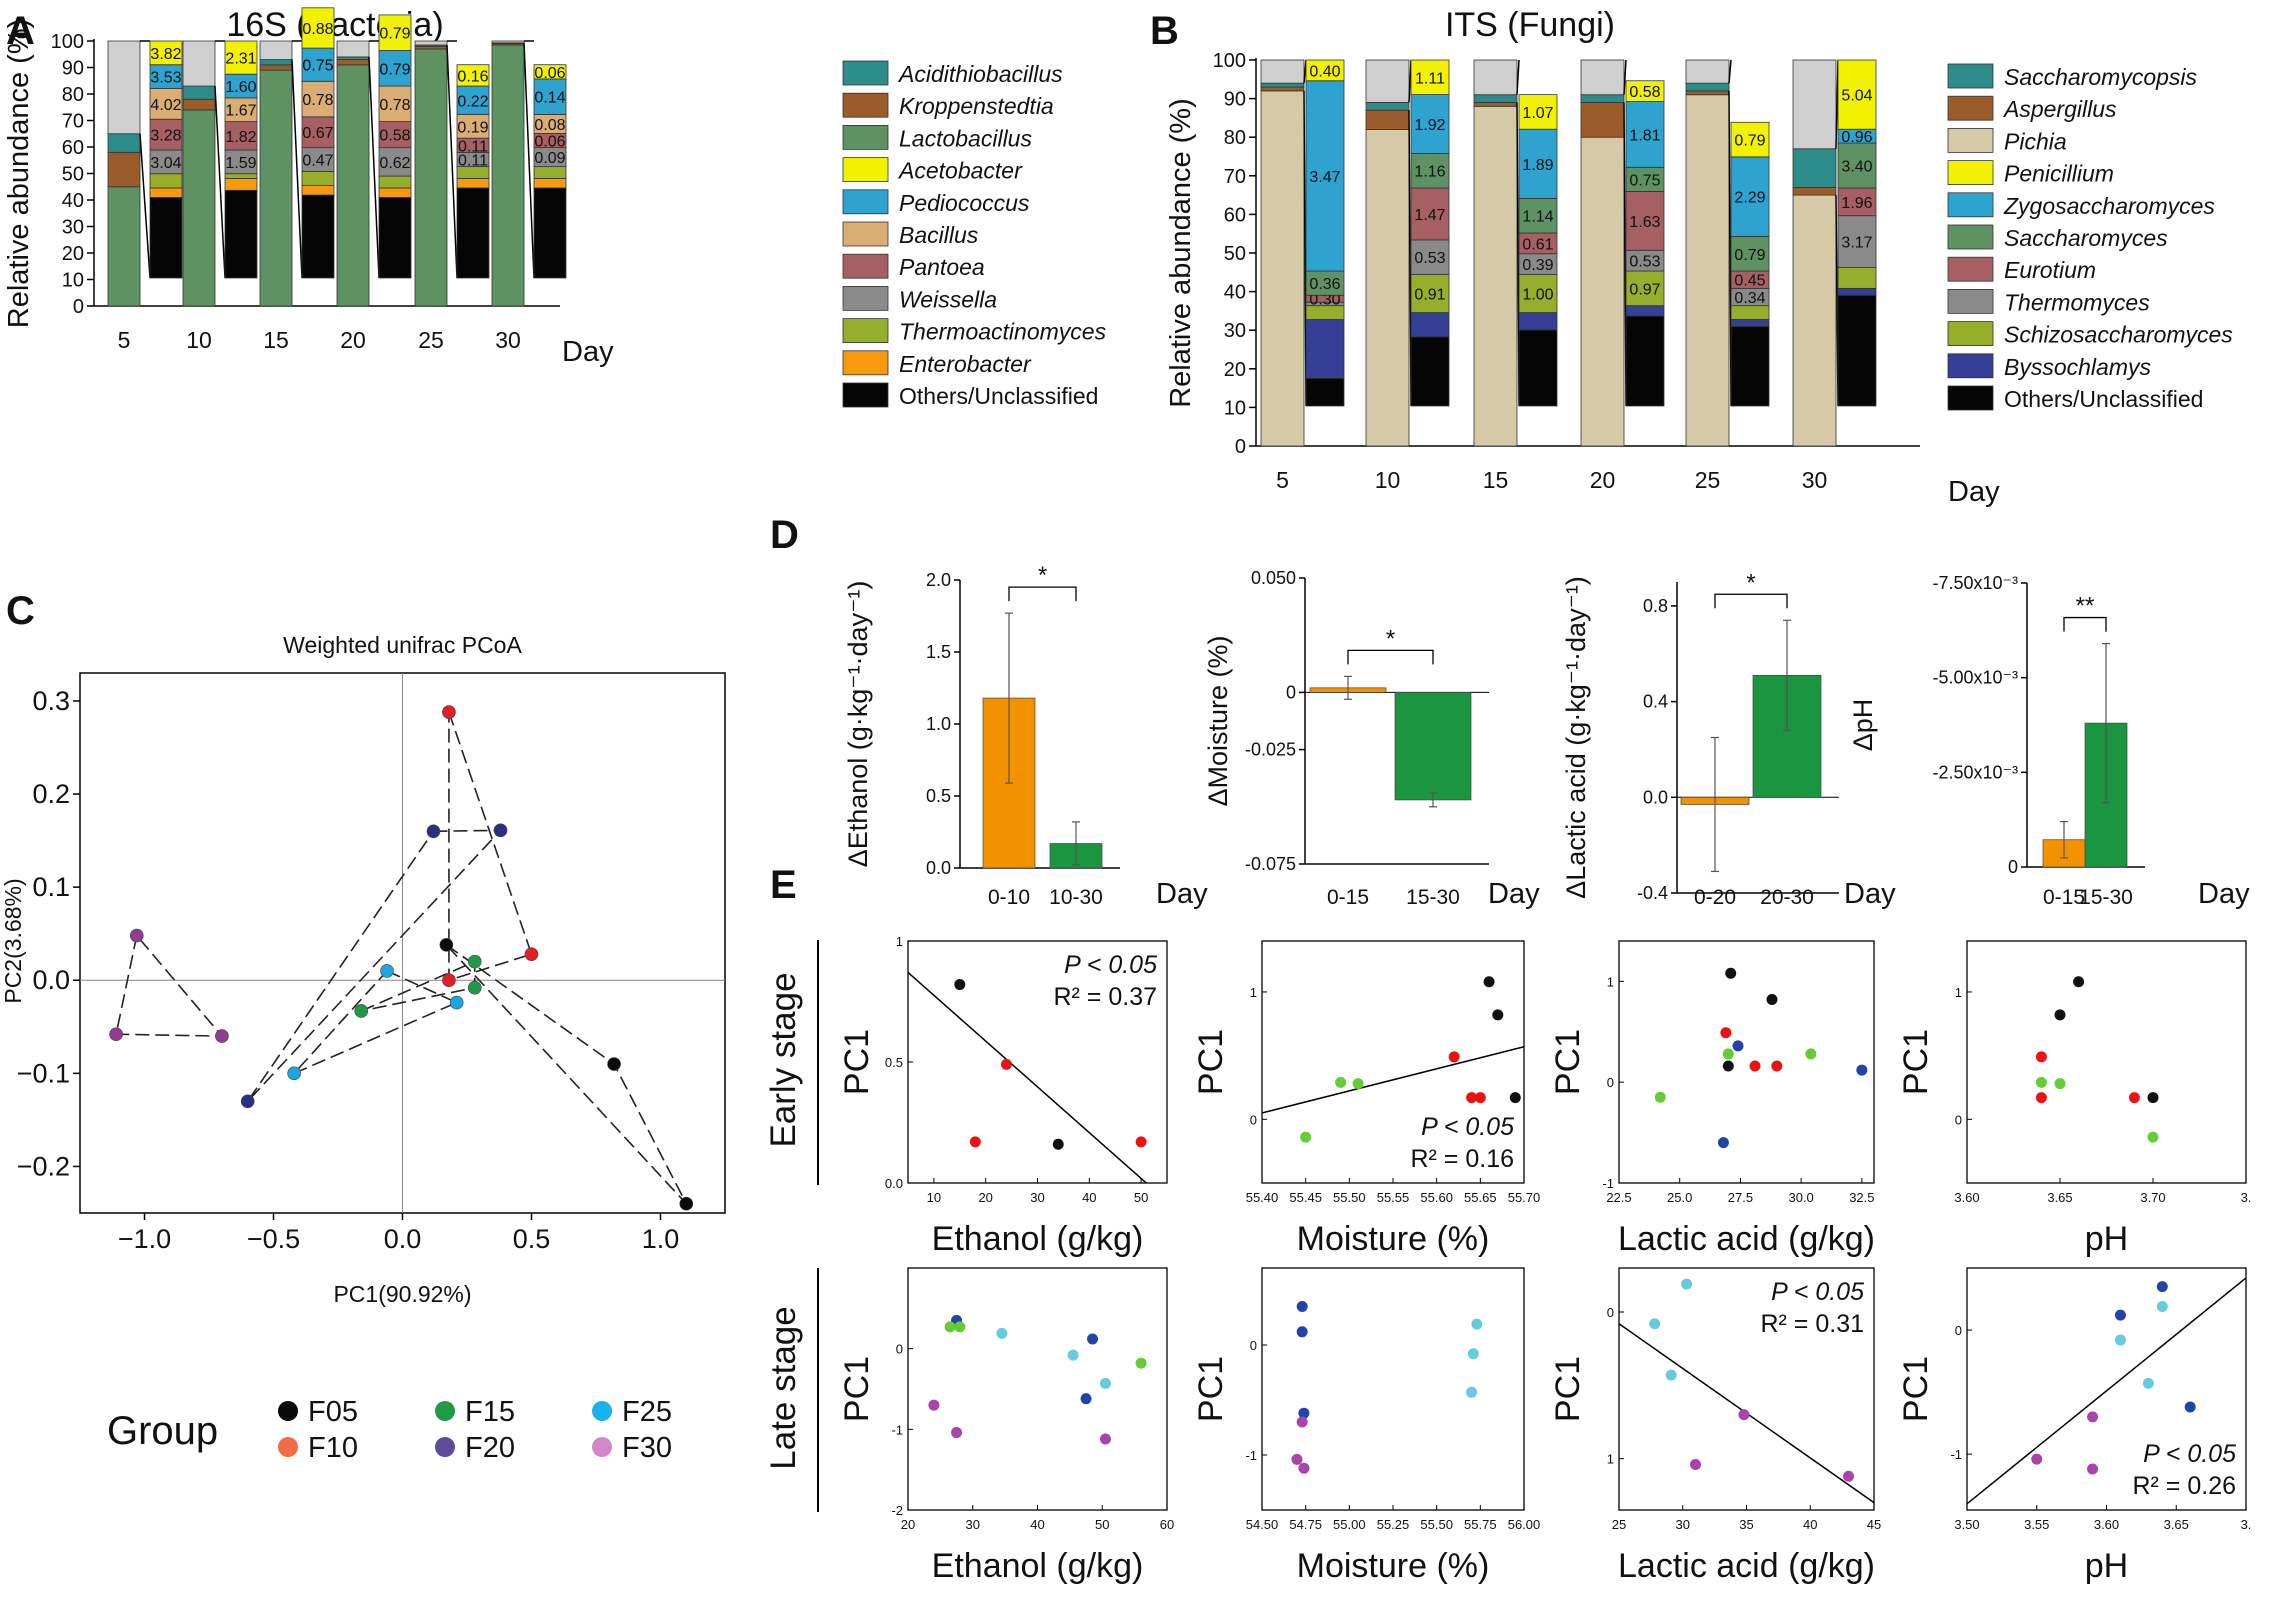  Describe the element at coordinates (1966, 1524) in the screenshot. I see `x-tick-label: 3.50` at that location.